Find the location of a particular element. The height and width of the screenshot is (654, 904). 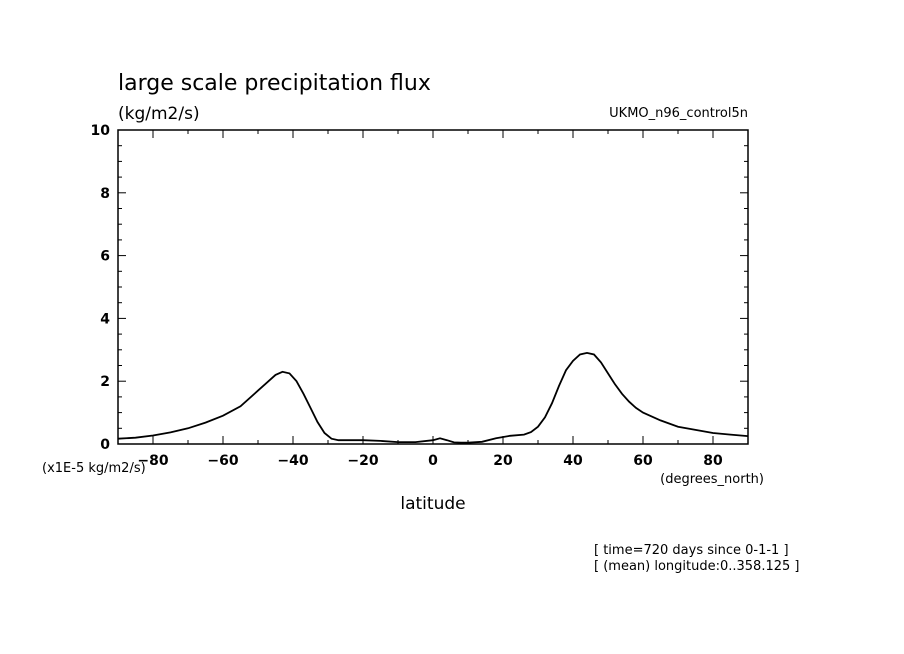

y-scale-label: (x1E-5 kg/m2/s) is located at coordinates (94, 468).